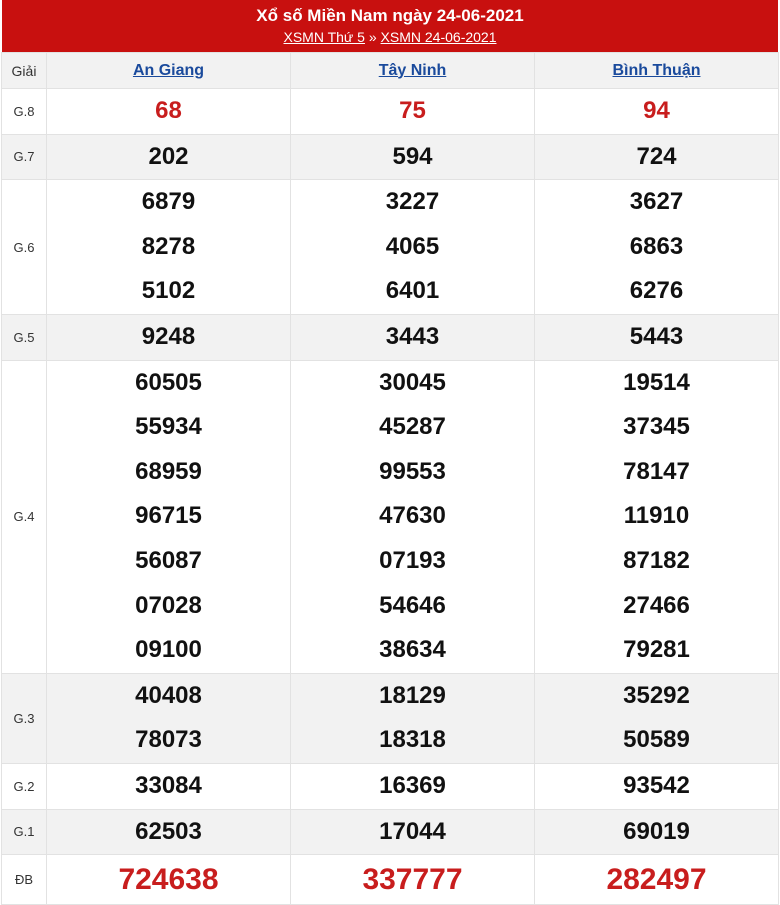 This screenshot has height=905, width=780. I want to click on province-cell: 35292 50589, so click(656, 718).